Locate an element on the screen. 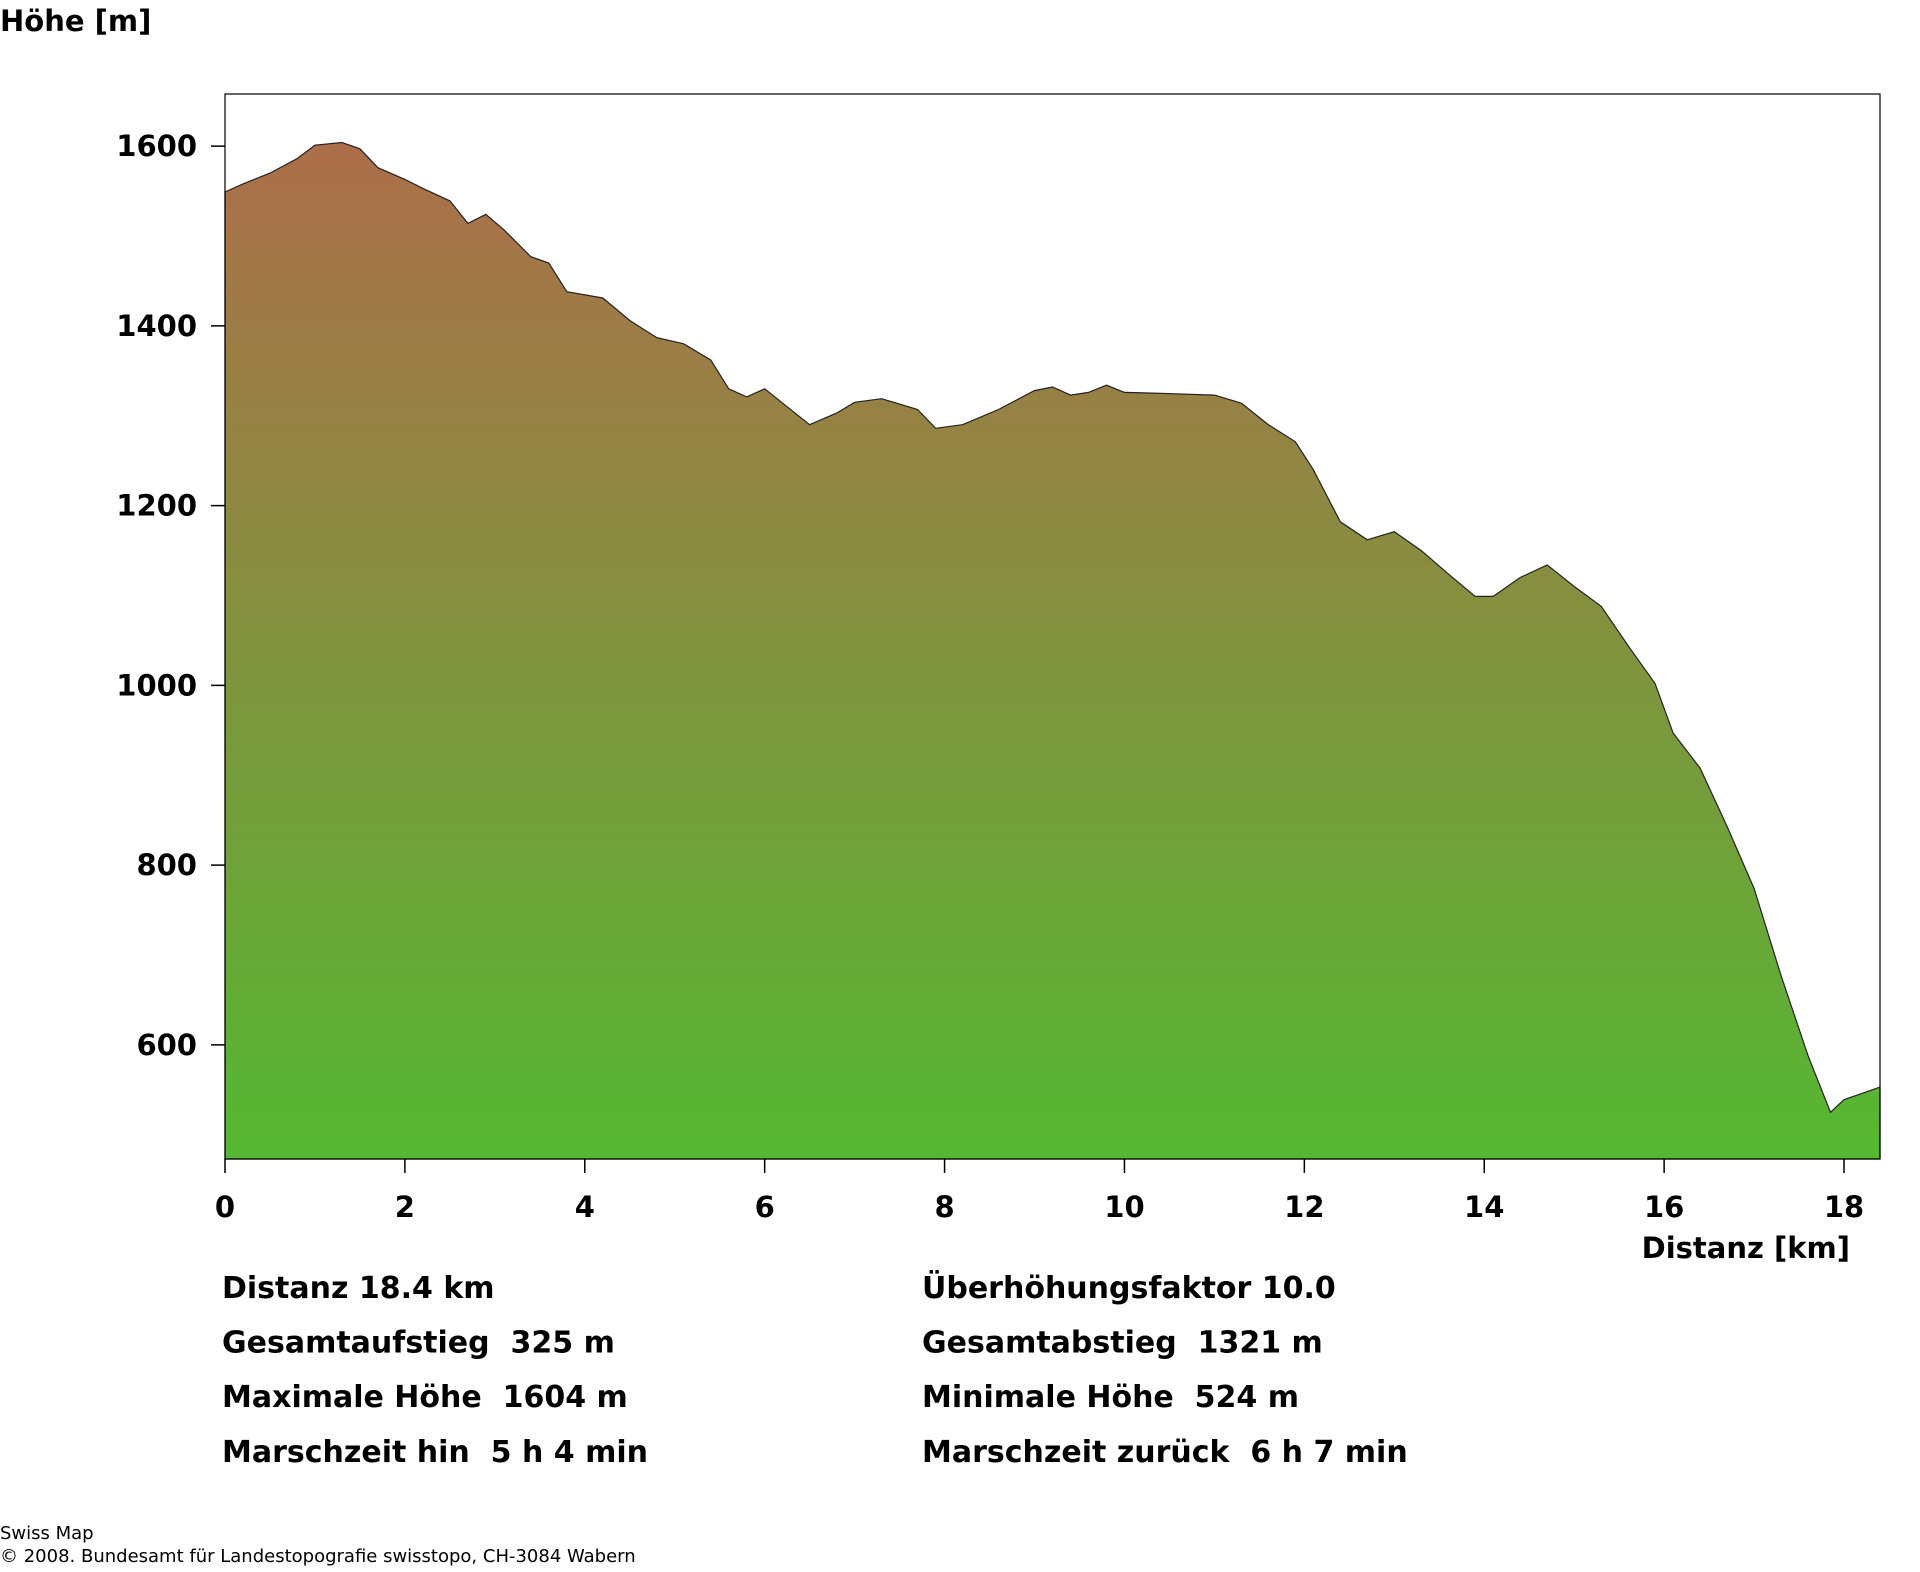 The height and width of the screenshot is (1572, 1920). stat: Maximale Höhe 1604 m is located at coordinates (425, 1397).